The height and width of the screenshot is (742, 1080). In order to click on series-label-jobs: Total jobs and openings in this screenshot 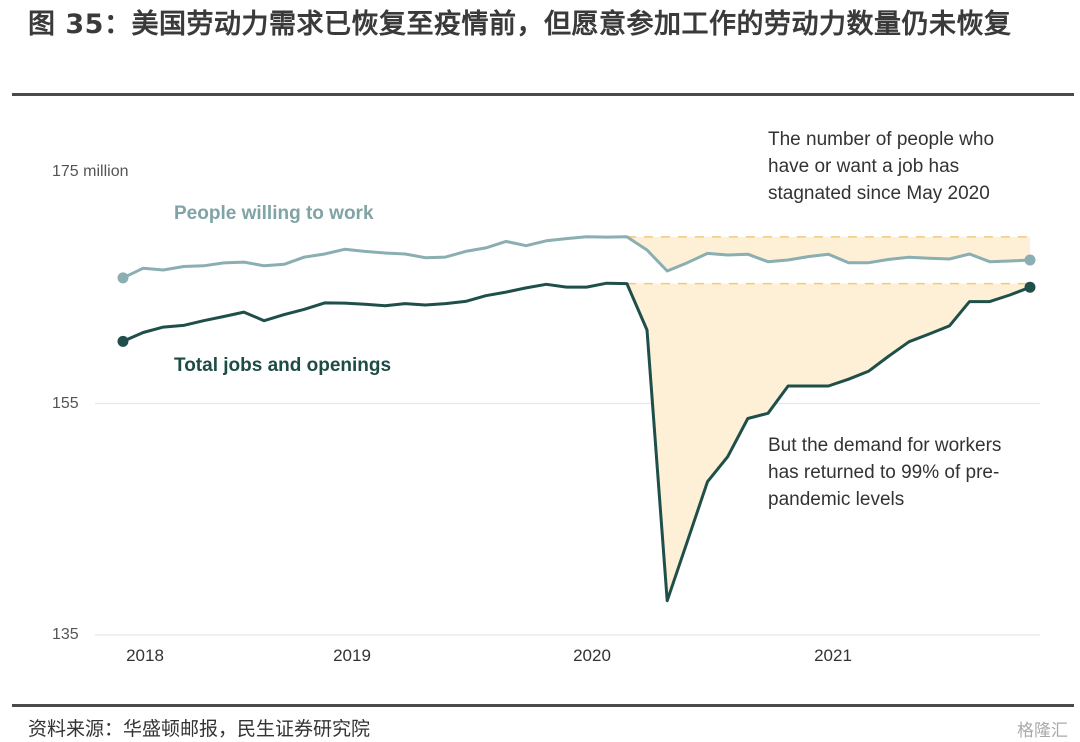, I will do `click(283, 365)`.